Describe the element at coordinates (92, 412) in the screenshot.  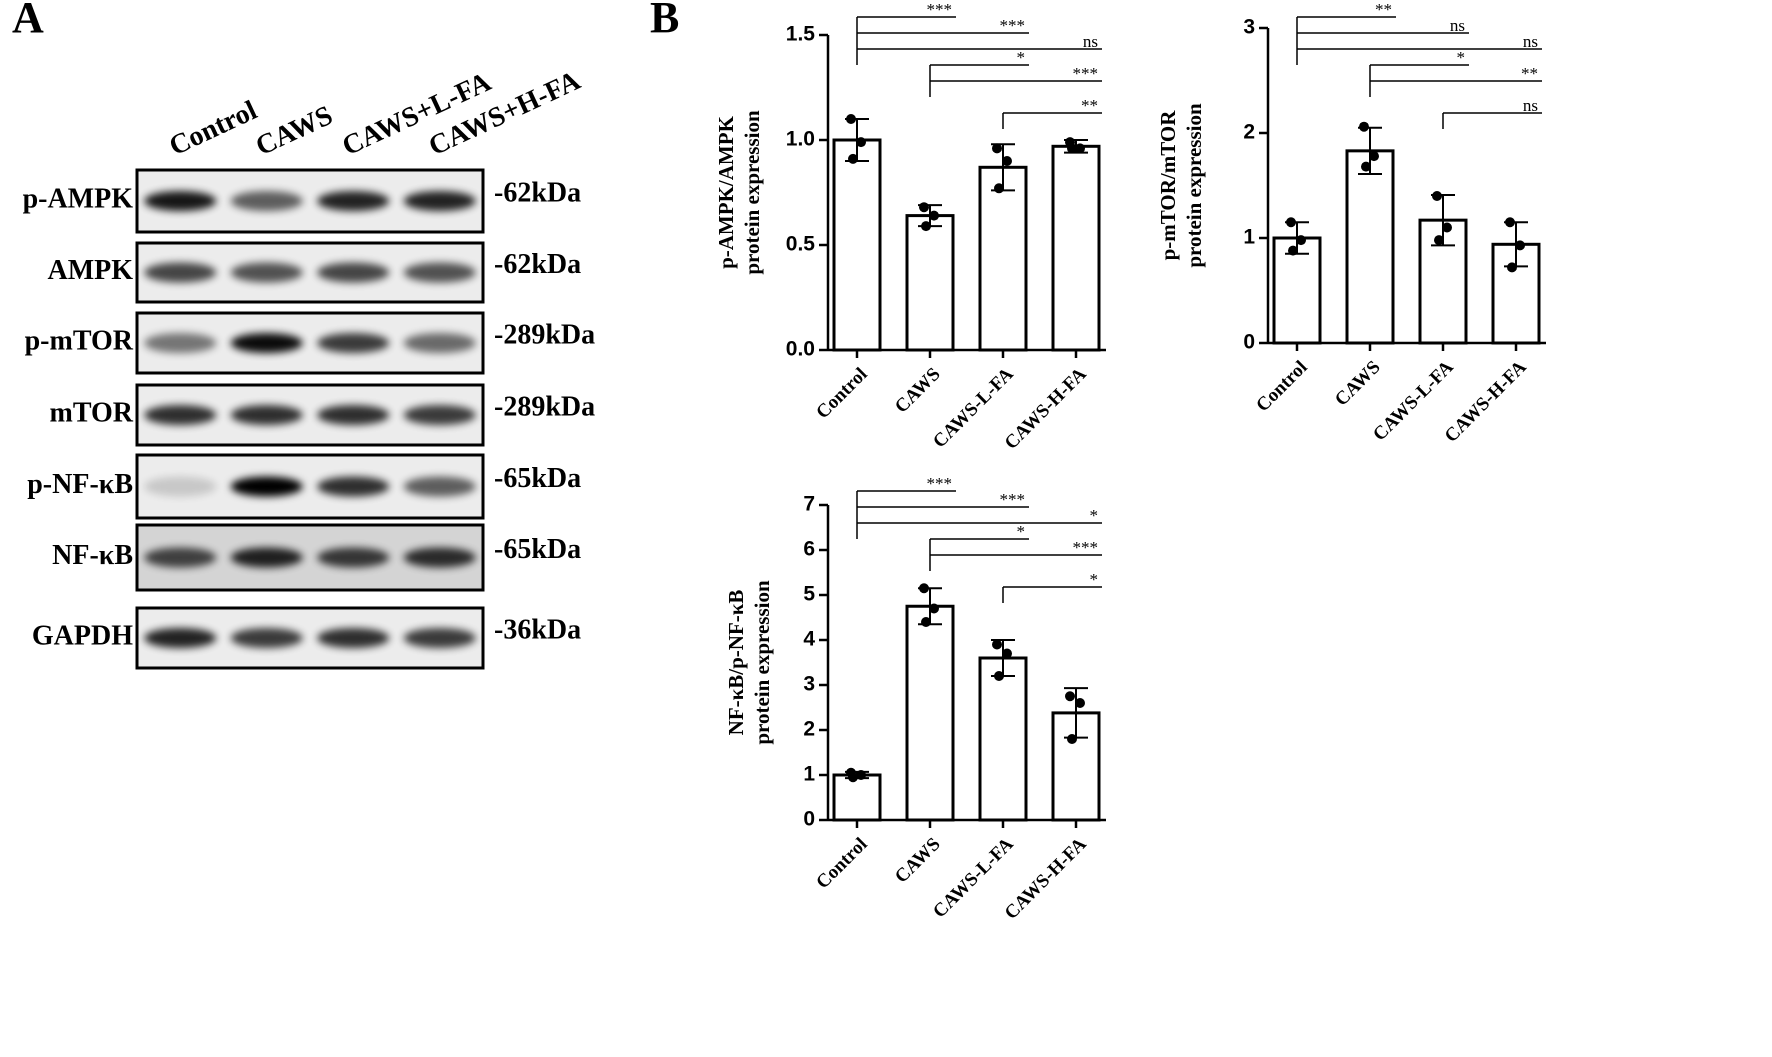
I see `protein-label: mTOR` at that location.